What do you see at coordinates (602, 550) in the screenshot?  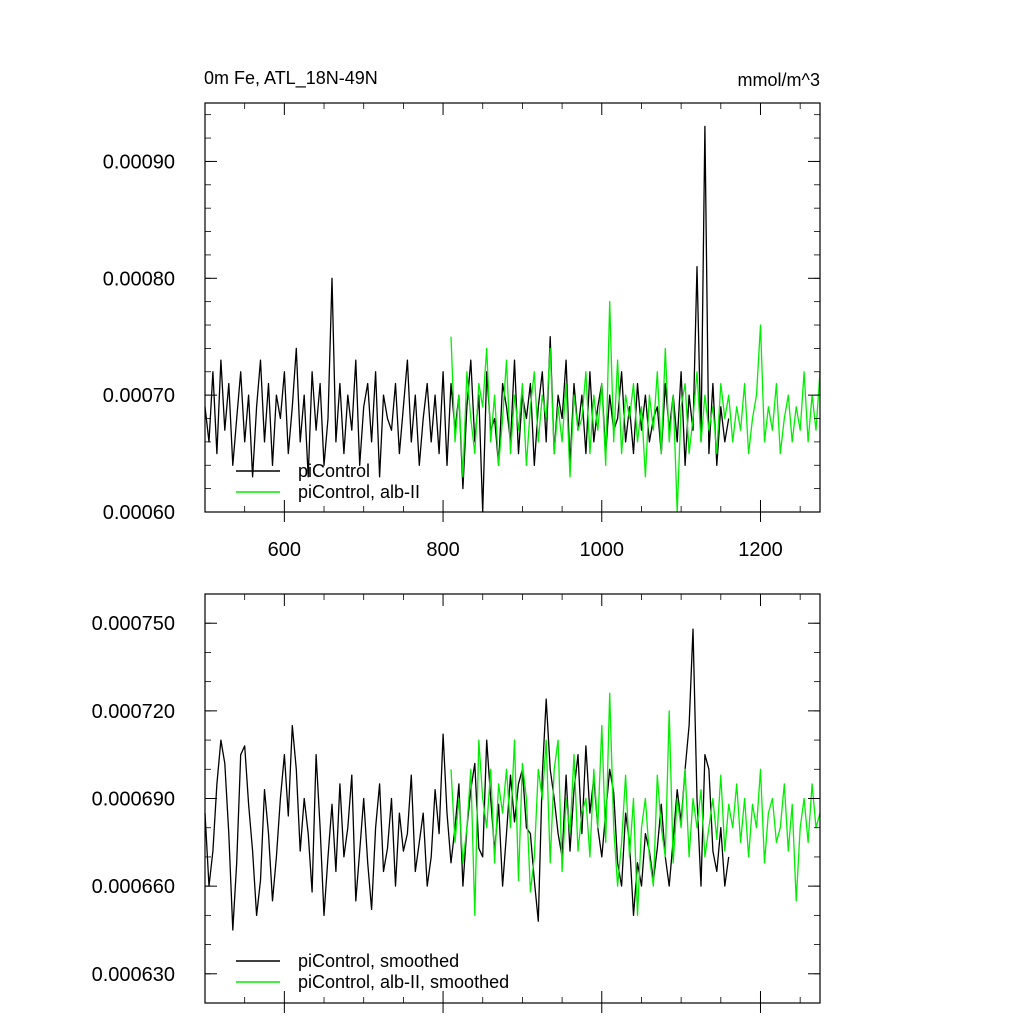 I see `x-tick-label: 1000` at bounding box center [602, 550].